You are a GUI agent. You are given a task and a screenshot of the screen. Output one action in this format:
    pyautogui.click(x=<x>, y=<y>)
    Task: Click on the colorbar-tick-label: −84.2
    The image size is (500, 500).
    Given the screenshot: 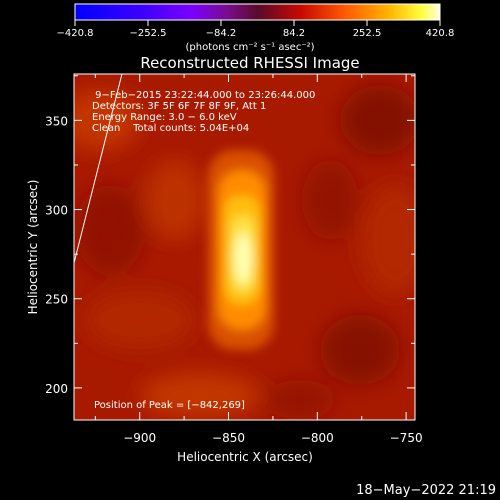 What is the action you would take?
    pyautogui.click(x=221, y=33)
    